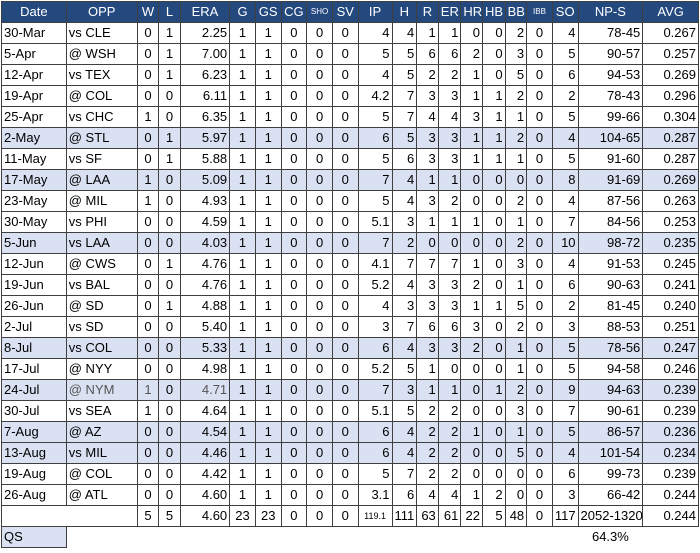 The width and height of the screenshot is (700, 553). What do you see at coordinates (670, 327) in the screenshot?
I see `cell-avg: 0.251` at bounding box center [670, 327].